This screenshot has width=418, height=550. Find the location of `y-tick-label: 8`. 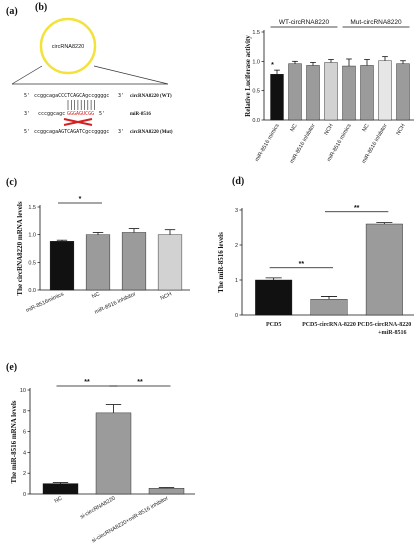

y-tick-label: 8 is located at coordinates (24, 412).